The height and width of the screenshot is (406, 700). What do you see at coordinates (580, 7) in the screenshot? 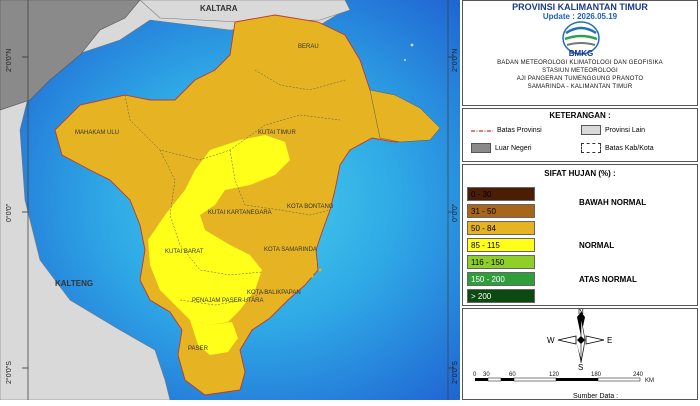
I see `map-title: PROVINSI KALIMANTAN TIMUR` at bounding box center [580, 7].